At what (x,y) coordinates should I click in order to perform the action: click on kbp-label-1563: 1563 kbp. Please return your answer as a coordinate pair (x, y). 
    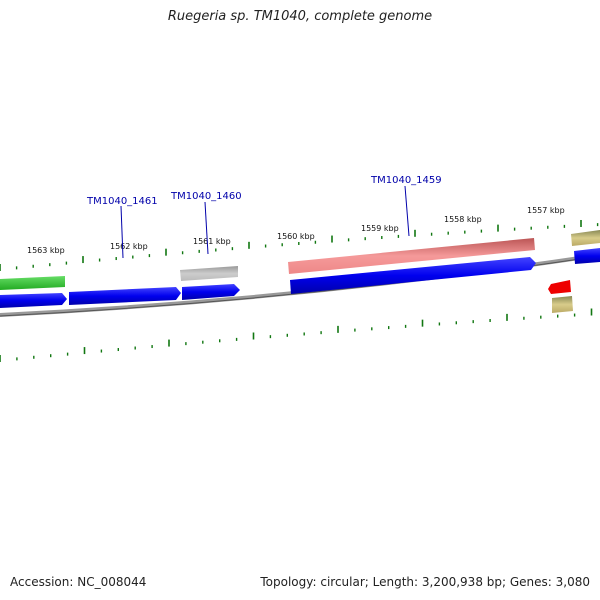
    Looking at the image, I should click on (46, 250).